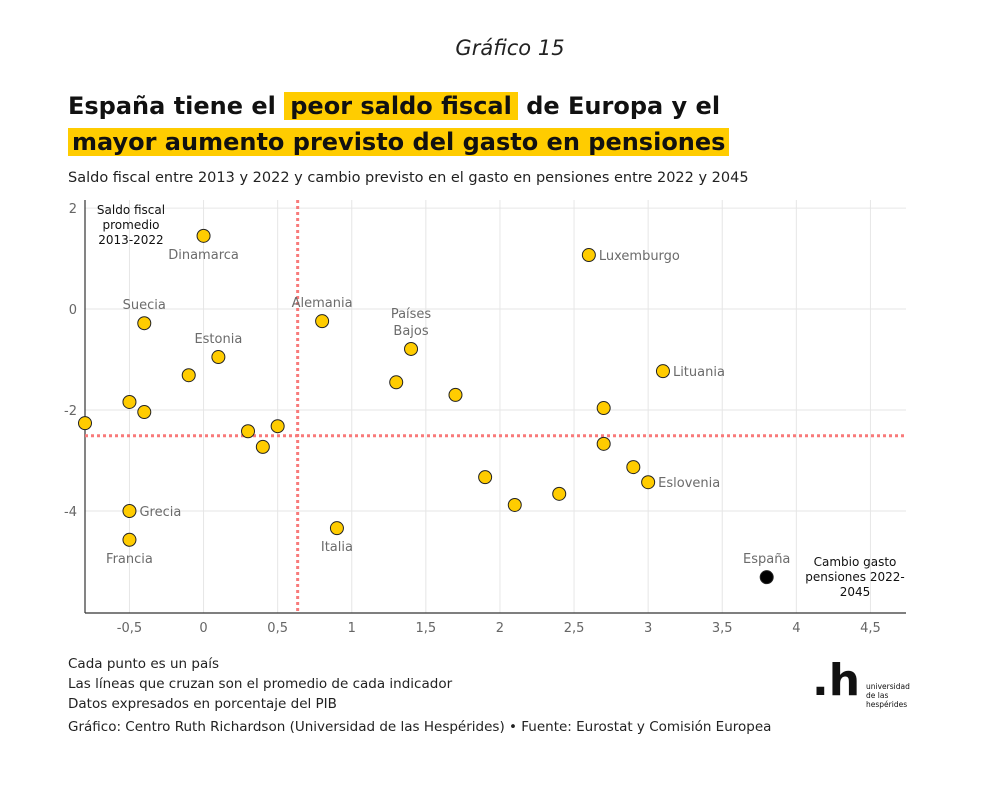  Describe the element at coordinates (203, 255) in the screenshot. I see `point-label: Dinamarca` at that location.